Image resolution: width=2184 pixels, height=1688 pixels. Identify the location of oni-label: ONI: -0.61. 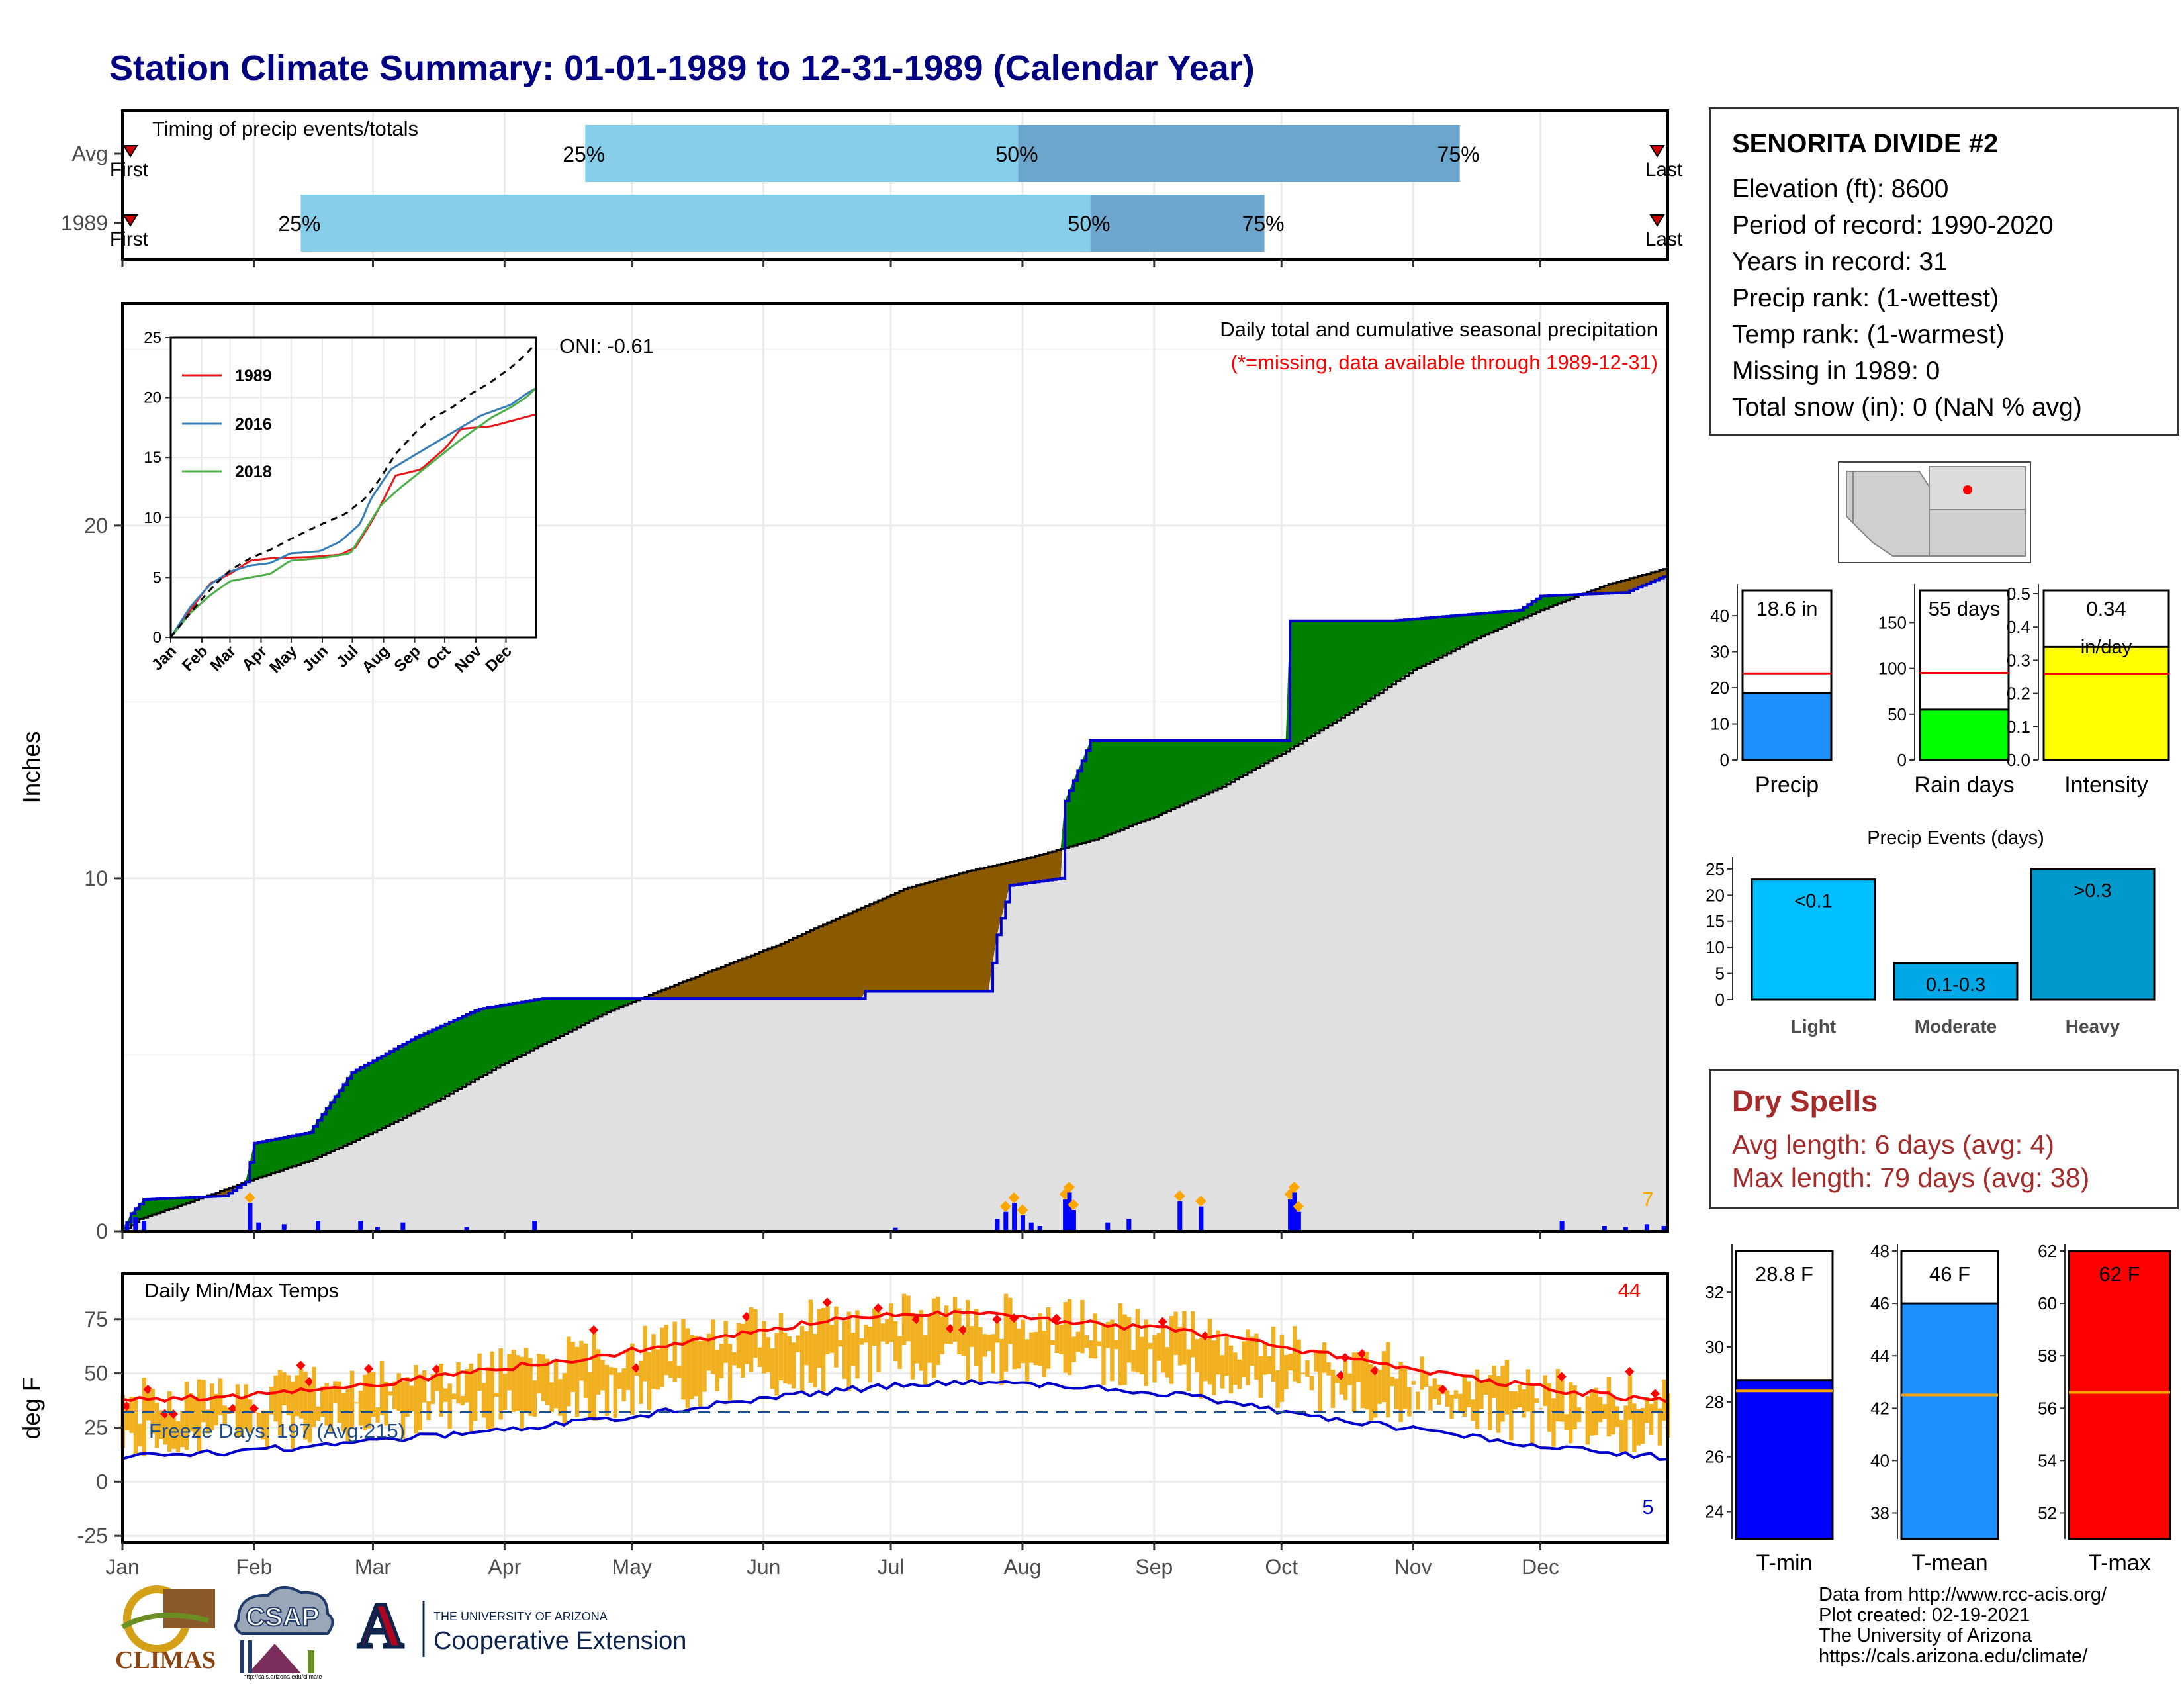
(606, 345).